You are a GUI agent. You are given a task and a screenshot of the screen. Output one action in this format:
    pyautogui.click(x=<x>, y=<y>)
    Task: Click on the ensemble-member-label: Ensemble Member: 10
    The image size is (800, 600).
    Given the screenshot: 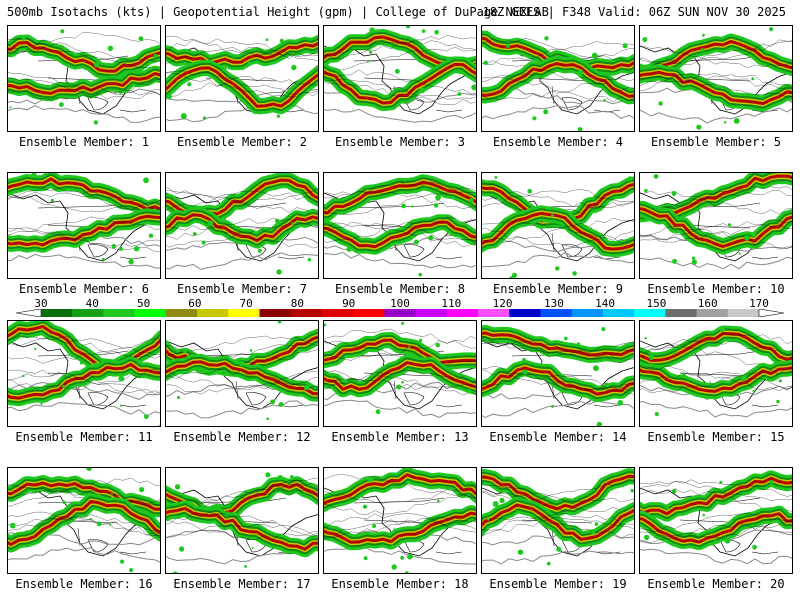 What is the action you would take?
    pyautogui.click(x=716, y=289)
    